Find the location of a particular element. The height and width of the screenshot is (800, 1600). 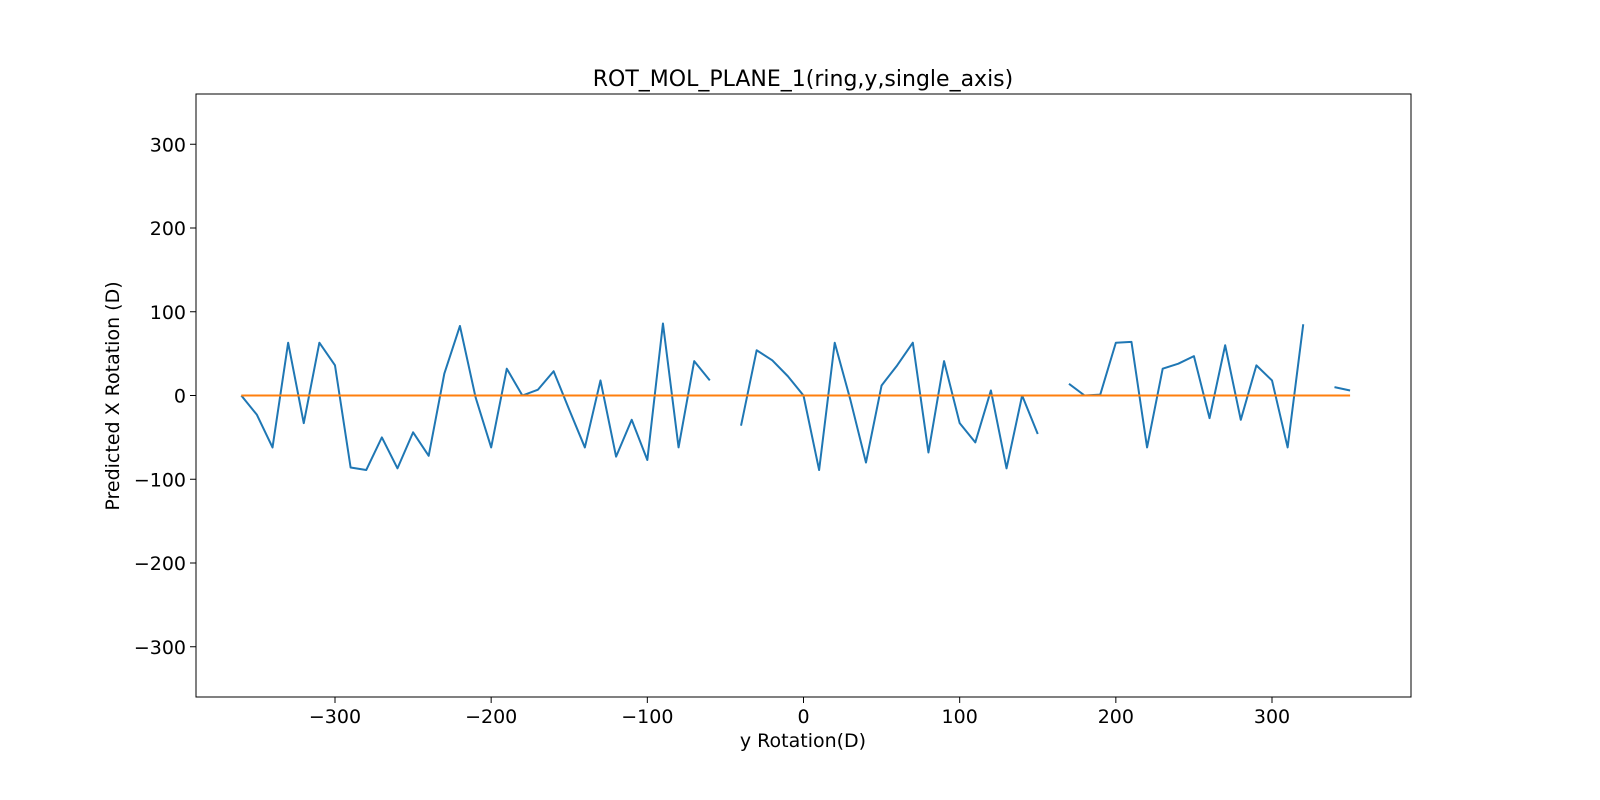

chart-title: ROT_MOL_PLANE_1(ring,y,single_axis) is located at coordinates (803, 79).